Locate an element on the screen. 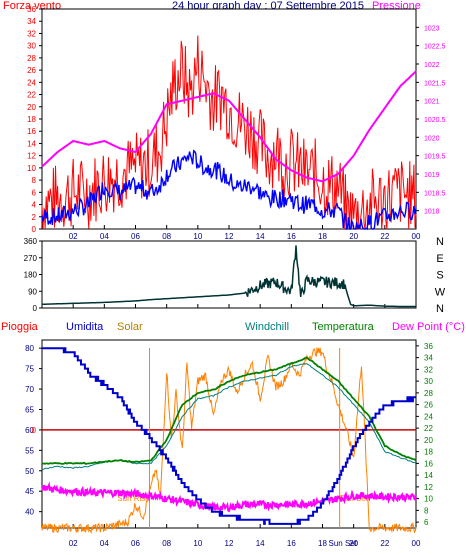 The height and width of the screenshot is (555, 466). y2-tick-label: 18 is located at coordinates (428, 452).